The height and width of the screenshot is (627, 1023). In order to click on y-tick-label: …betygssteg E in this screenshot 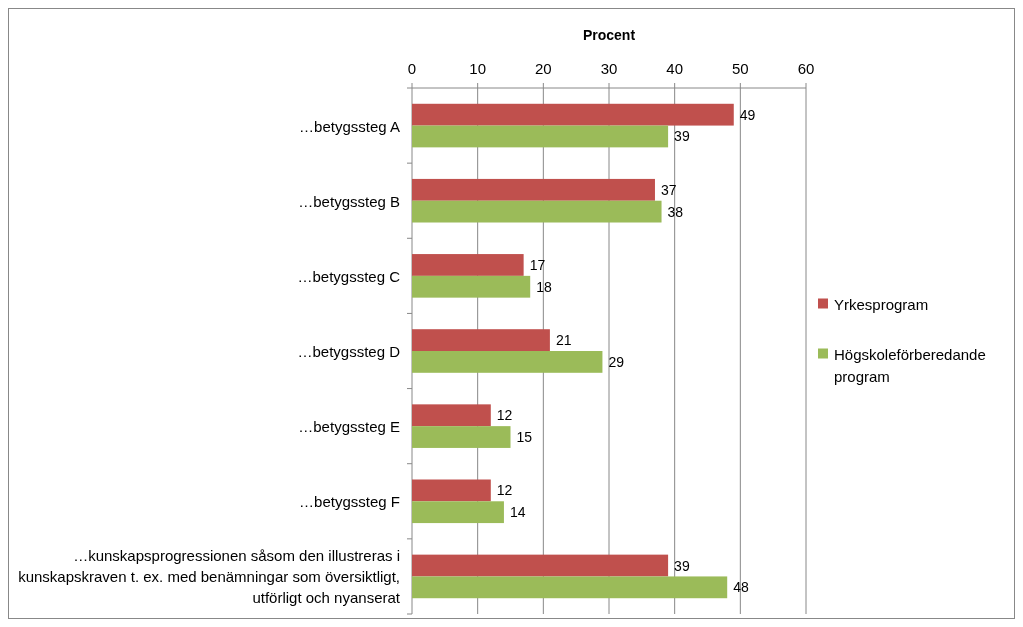, I will do `click(349, 426)`.